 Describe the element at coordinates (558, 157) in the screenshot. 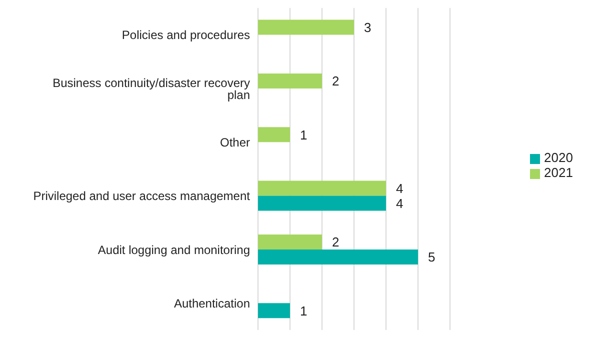

I see `legend-label: 2020` at that location.